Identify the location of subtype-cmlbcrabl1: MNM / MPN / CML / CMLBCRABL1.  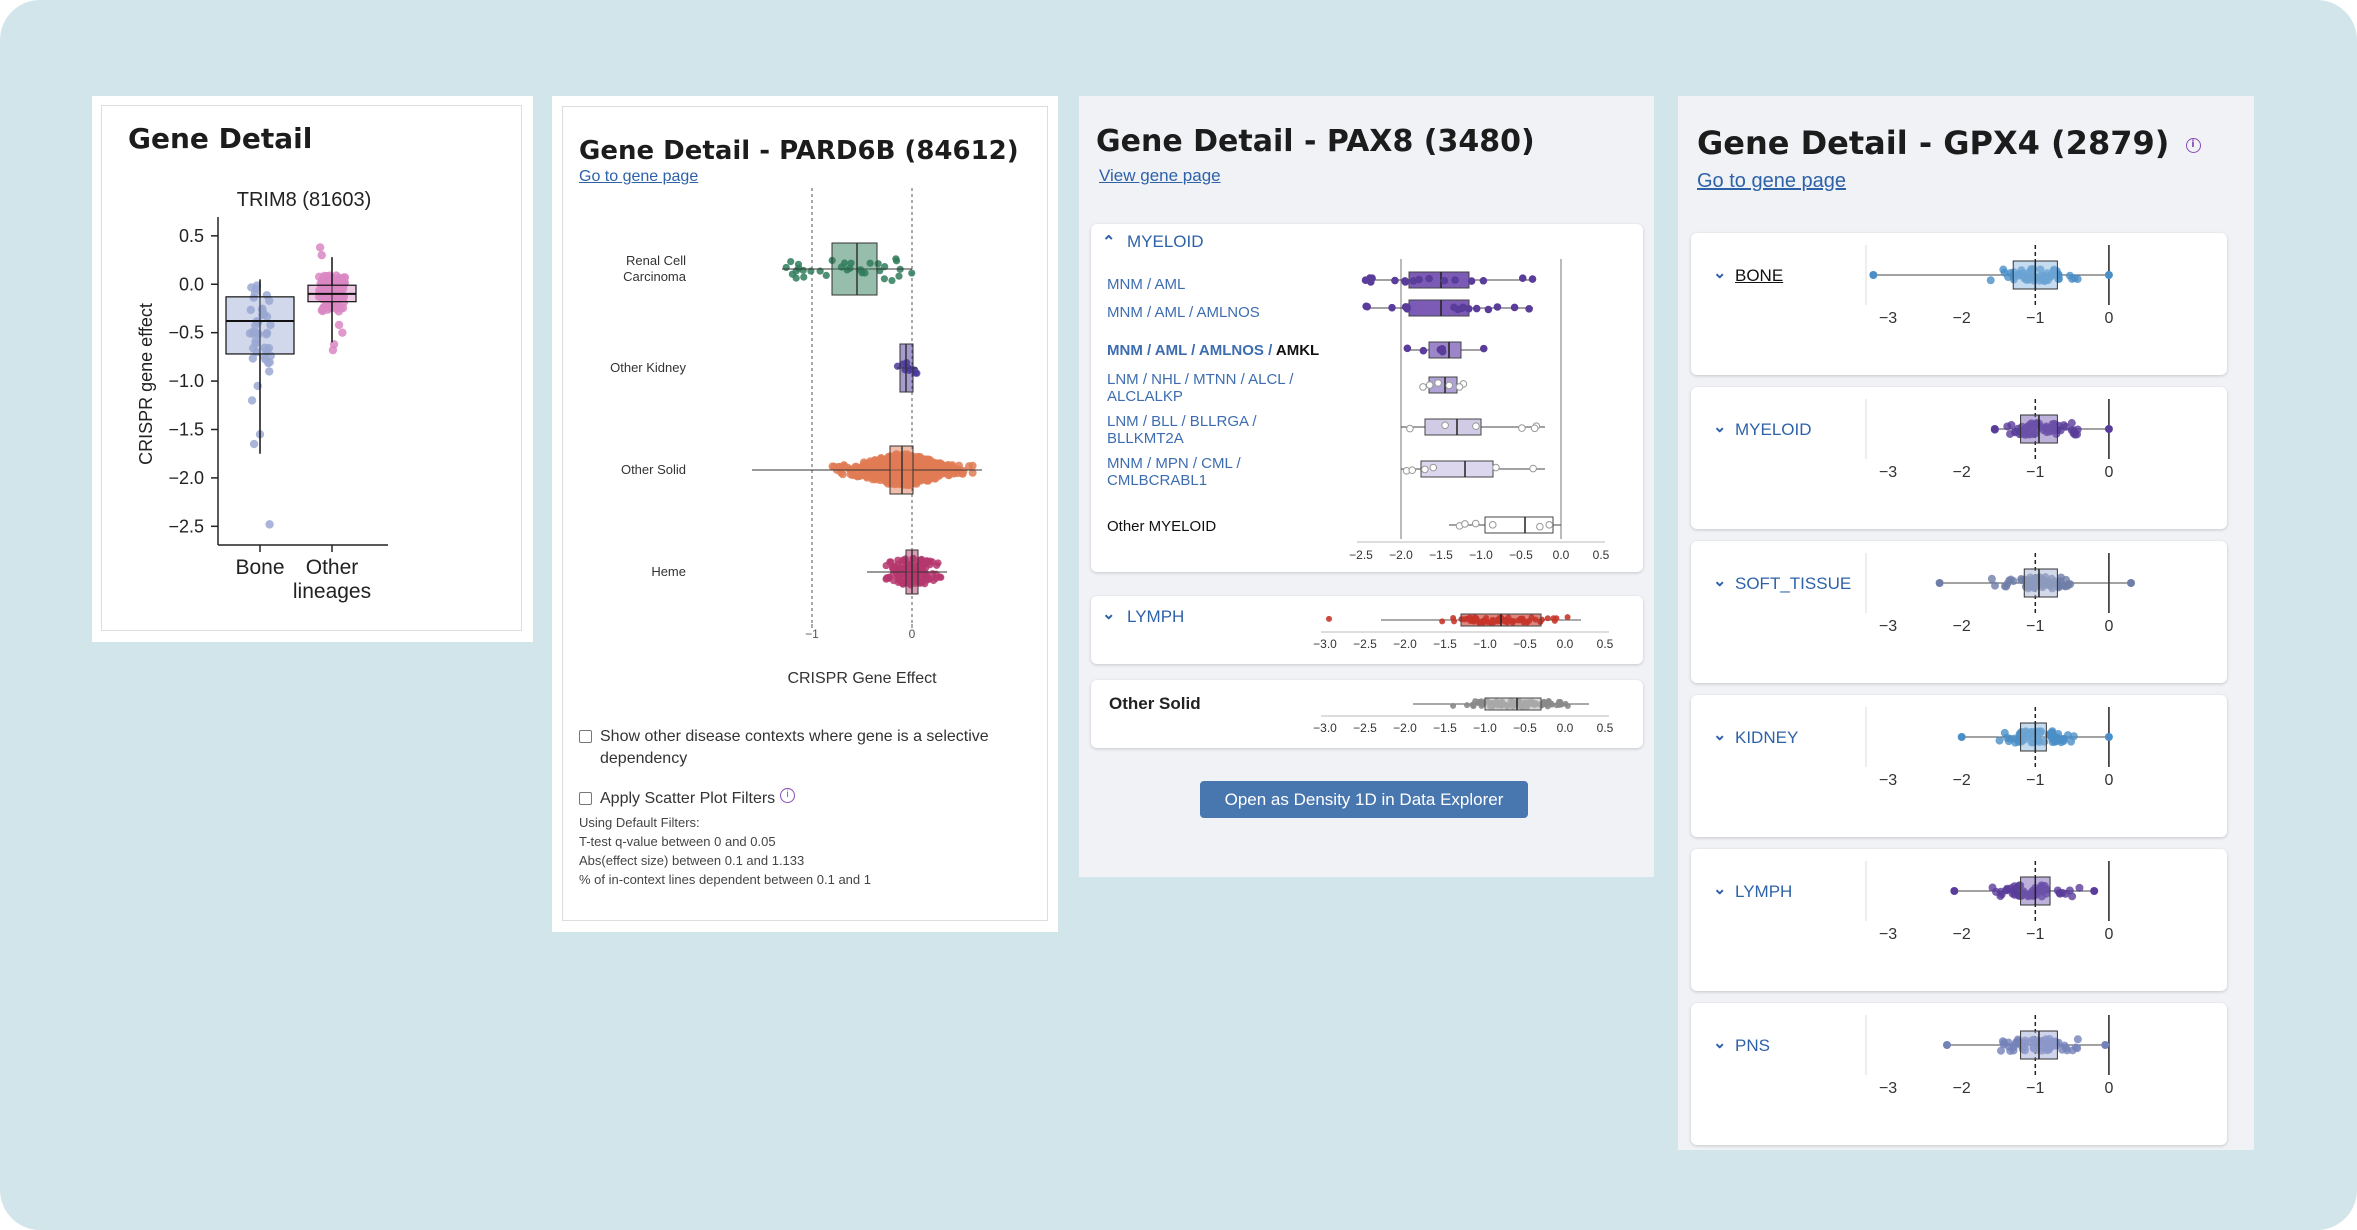
(1174, 472).